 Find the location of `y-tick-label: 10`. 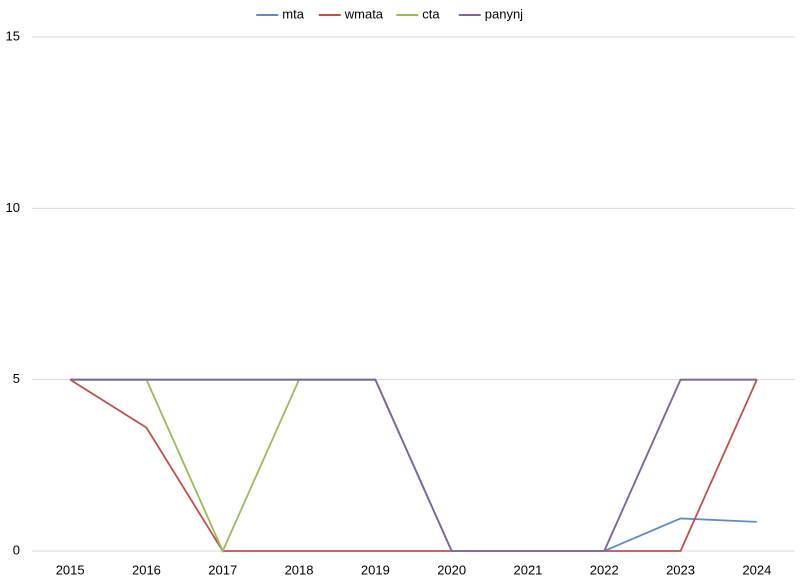

y-tick-label: 10 is located at coordinates (13, 207).